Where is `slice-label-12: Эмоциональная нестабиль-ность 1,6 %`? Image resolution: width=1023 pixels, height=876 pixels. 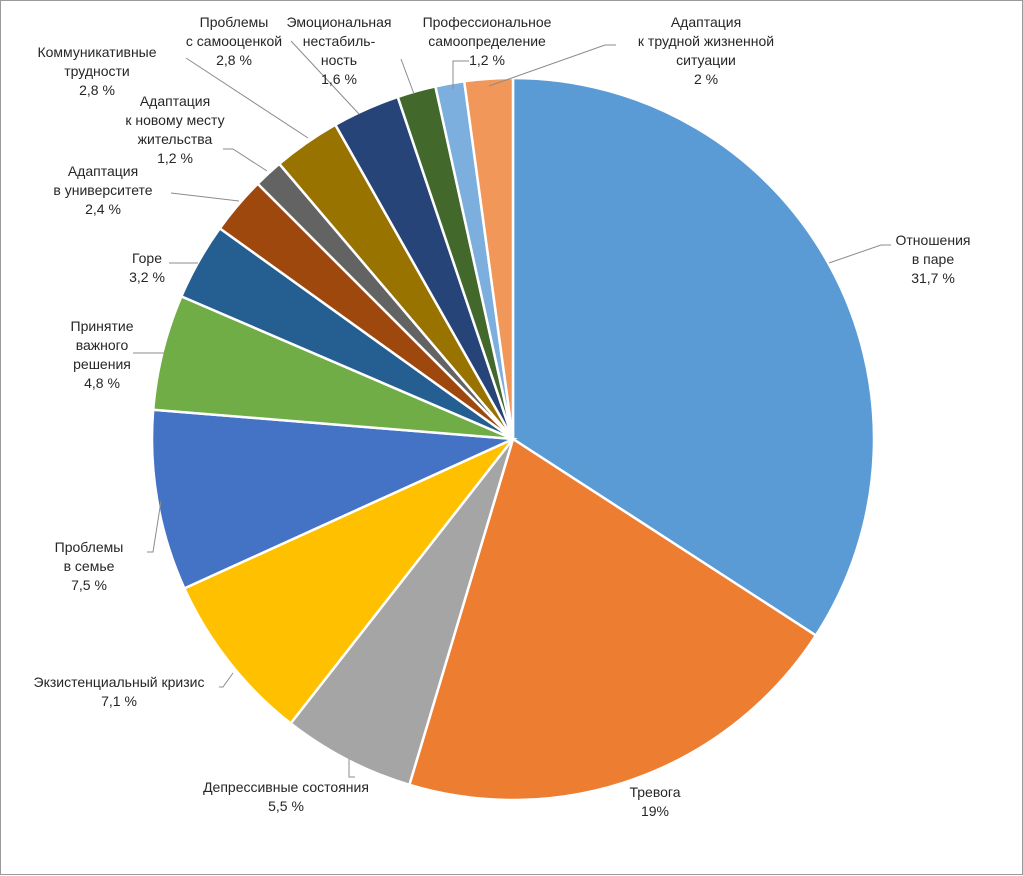 slice-label-12: Эмоциональная нестабиль-ность 1,6 % is located at coordinates (338, 50).